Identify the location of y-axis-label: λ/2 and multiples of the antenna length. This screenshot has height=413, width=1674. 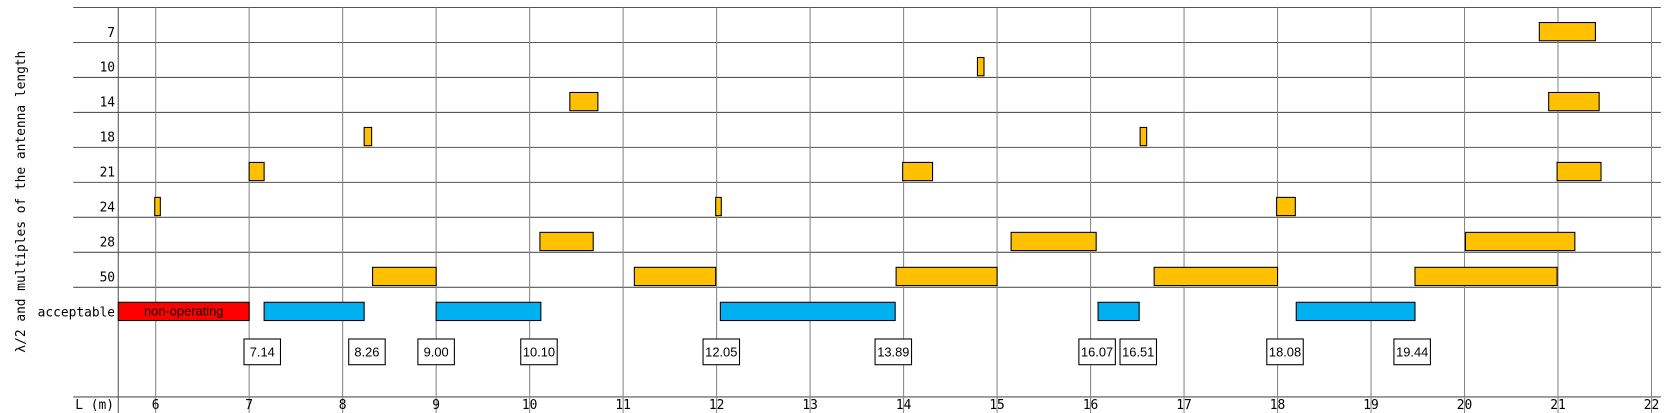
(21, 202).